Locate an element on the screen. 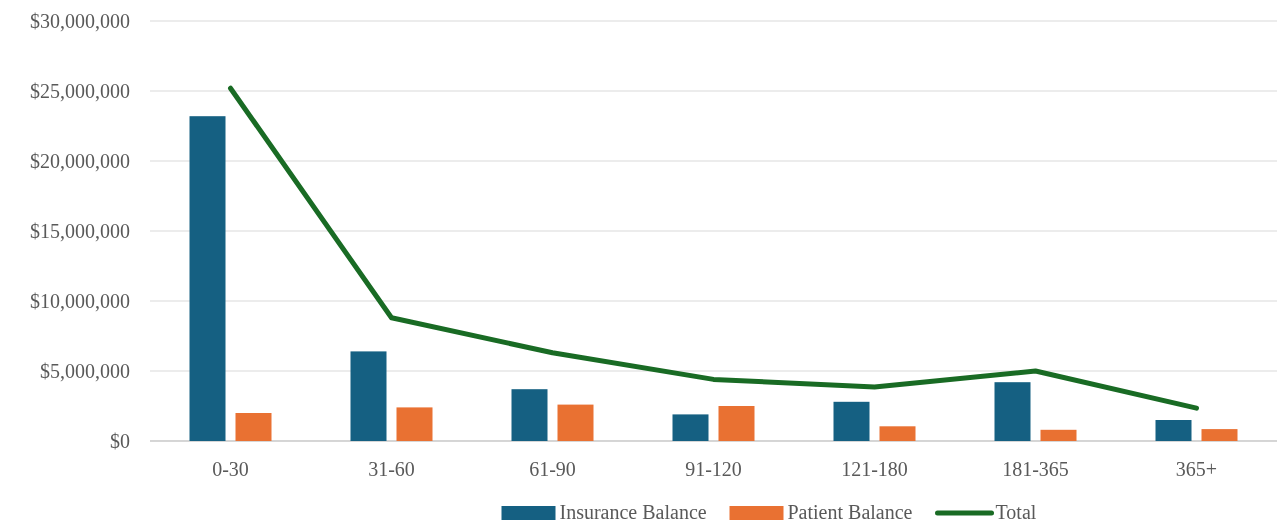 The image size is (1277, 531). y-tick-label: $15,000,000 is located at coordinates (80, 231).